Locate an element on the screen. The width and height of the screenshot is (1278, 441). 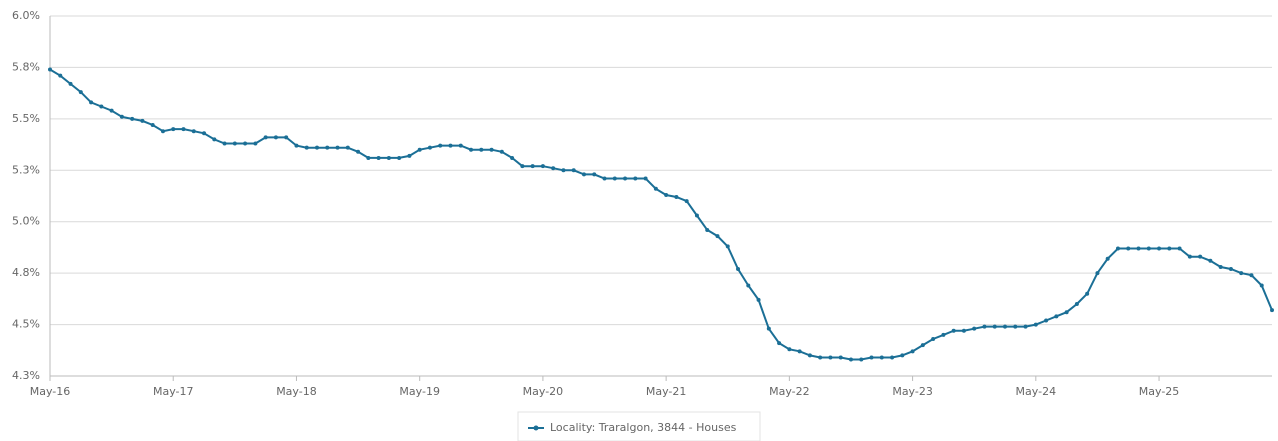
y-tick-label: 5.5% is located at coordinates (26, 118).